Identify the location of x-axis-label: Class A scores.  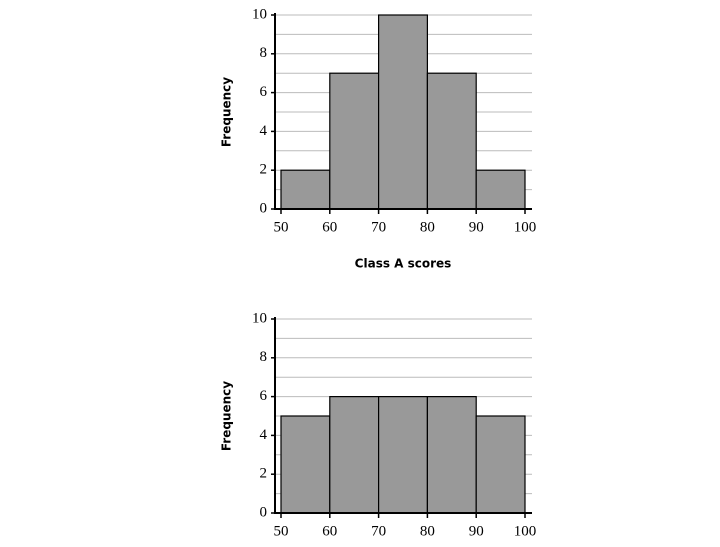
(403, 264).